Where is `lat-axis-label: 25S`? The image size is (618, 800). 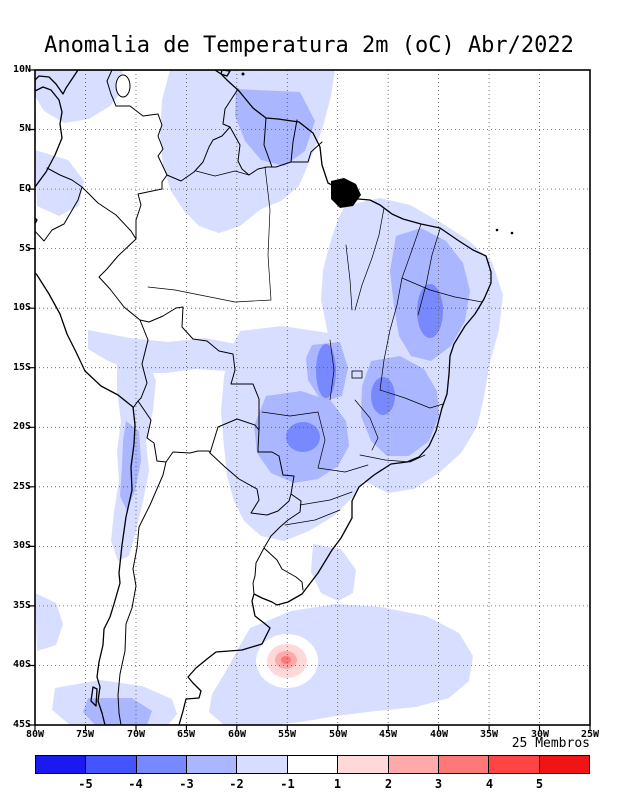
lat-axis-label: 25S is located at coordinates (21, 486).